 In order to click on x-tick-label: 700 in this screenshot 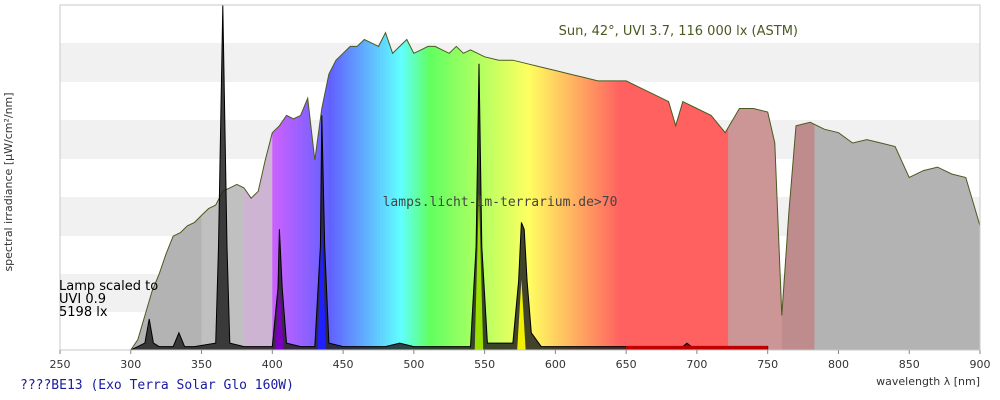, I will do `click(696, 364)`.